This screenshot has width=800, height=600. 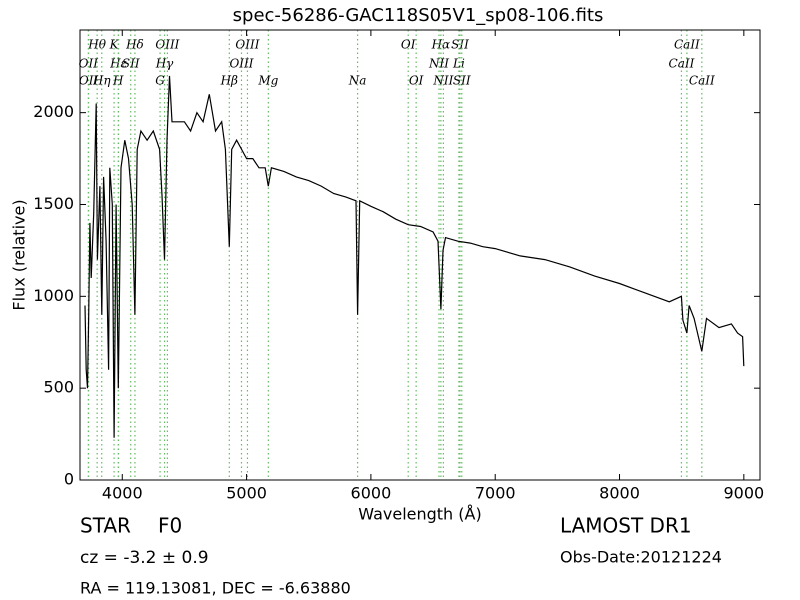 I want to click on spectral-line-label: Hα, so click(x=441, y=45).